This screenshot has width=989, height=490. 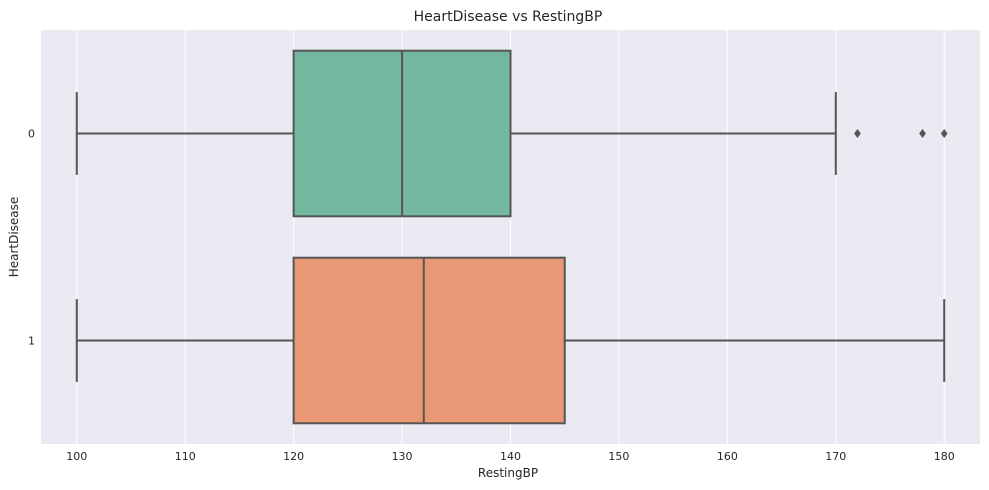 I want to click on x-tick-label: 180, so click(x=944, y=456).